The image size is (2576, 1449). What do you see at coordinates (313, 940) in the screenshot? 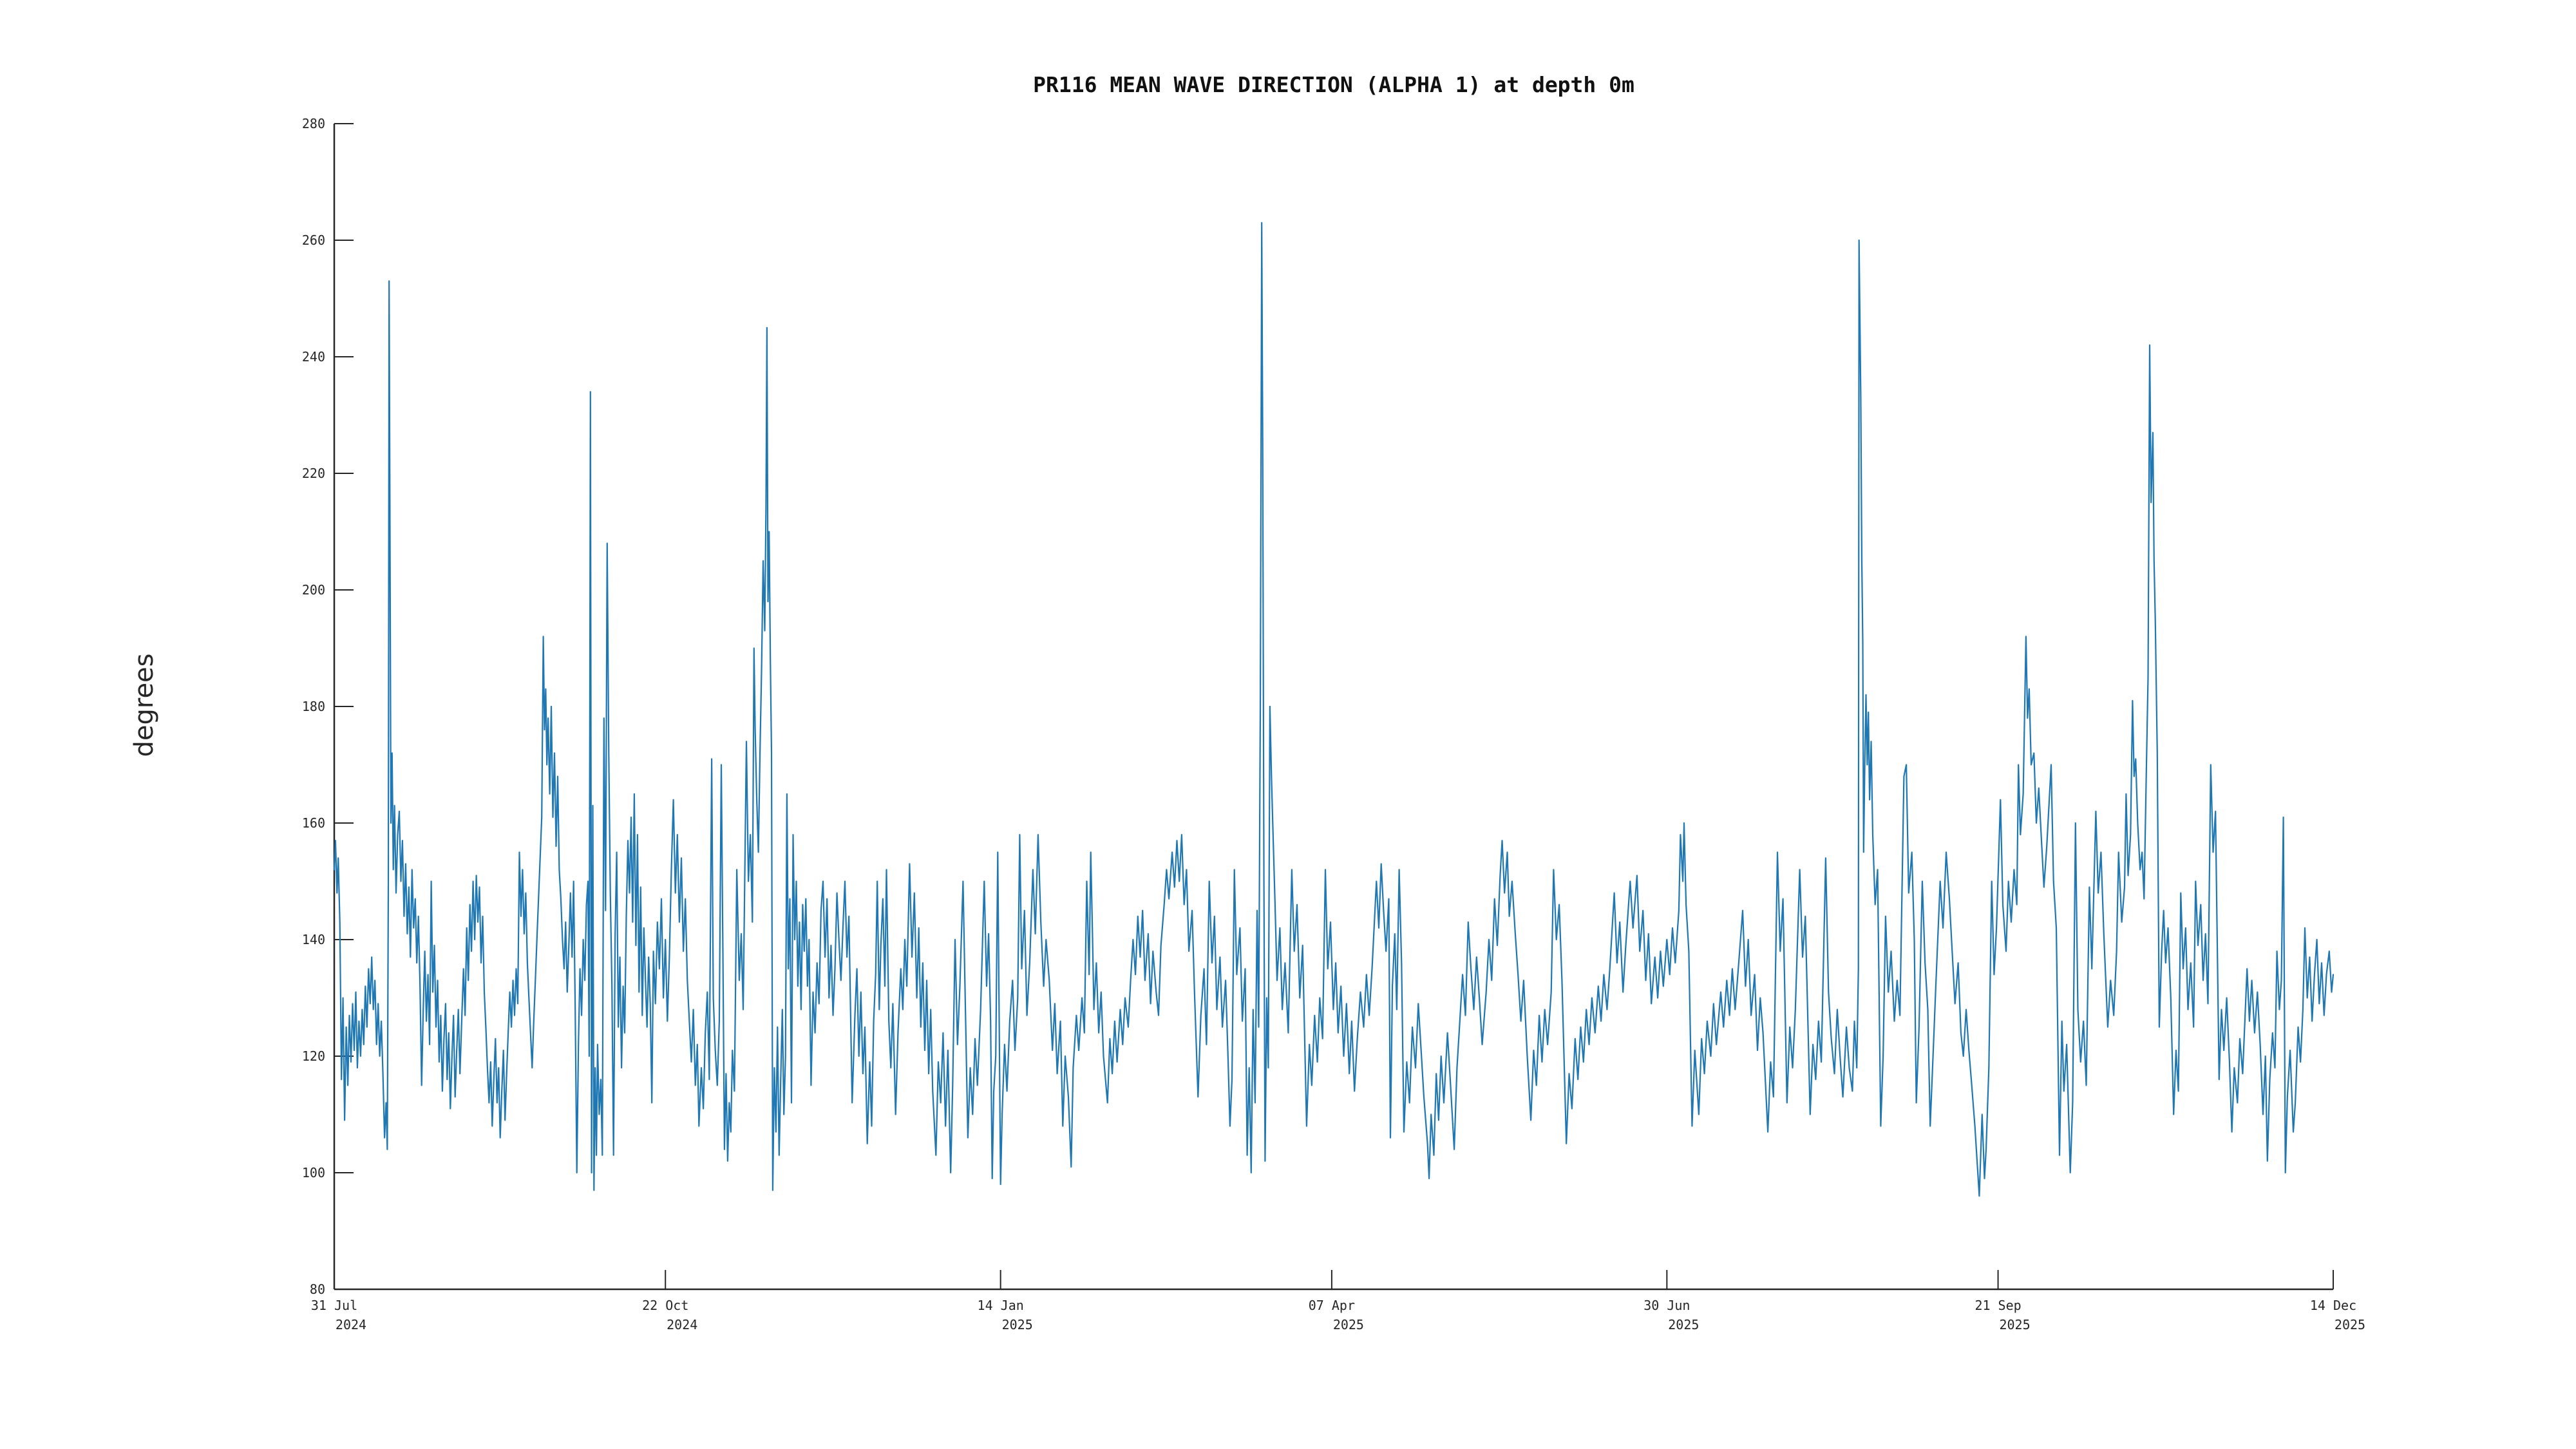
I see `y-tick-label: 140` at bounding box center [313, 940].